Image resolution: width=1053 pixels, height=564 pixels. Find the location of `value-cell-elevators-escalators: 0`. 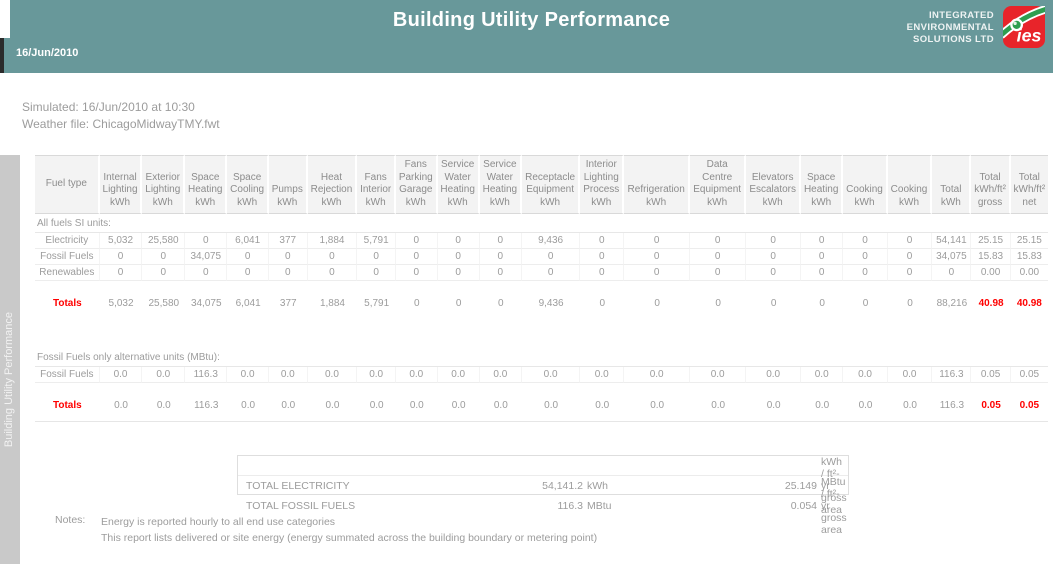

value-cell-elevators-escalators: 0 is located at coordinates (773, 303).